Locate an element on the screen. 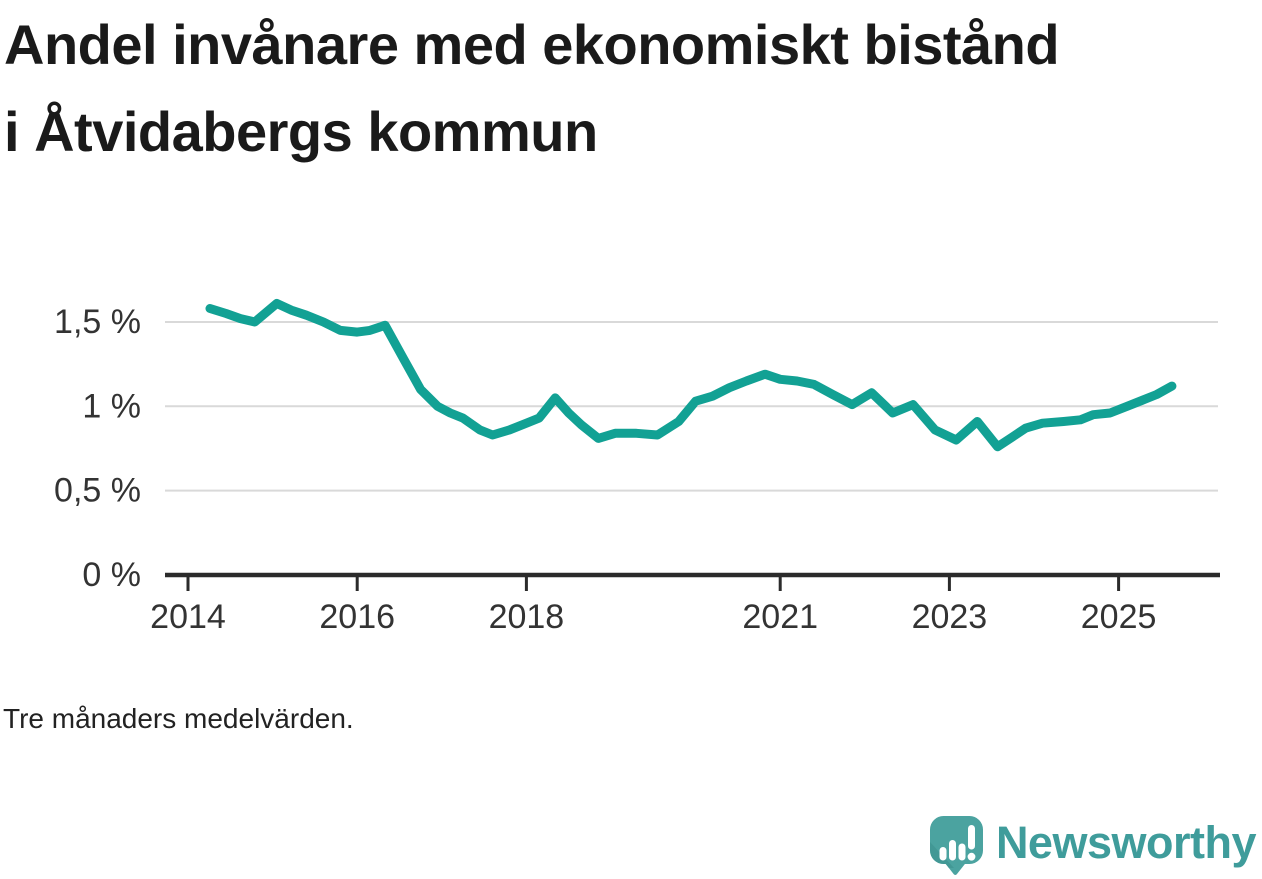 This screenshot has width=1262, height=879. x-axis-label: 2021 is located at coordinates (780, 617).